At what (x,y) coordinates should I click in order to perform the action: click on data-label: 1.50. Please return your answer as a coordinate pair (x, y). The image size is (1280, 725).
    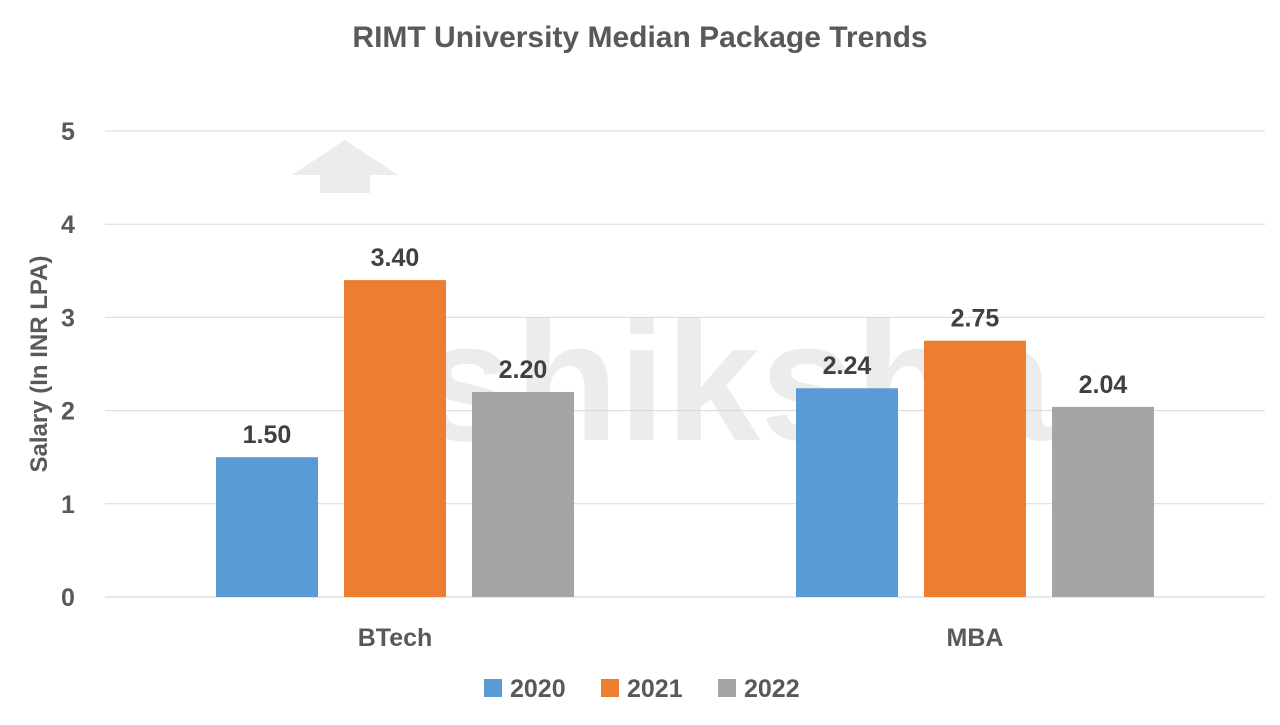
    Looking at the image, I should click on (267, 435).